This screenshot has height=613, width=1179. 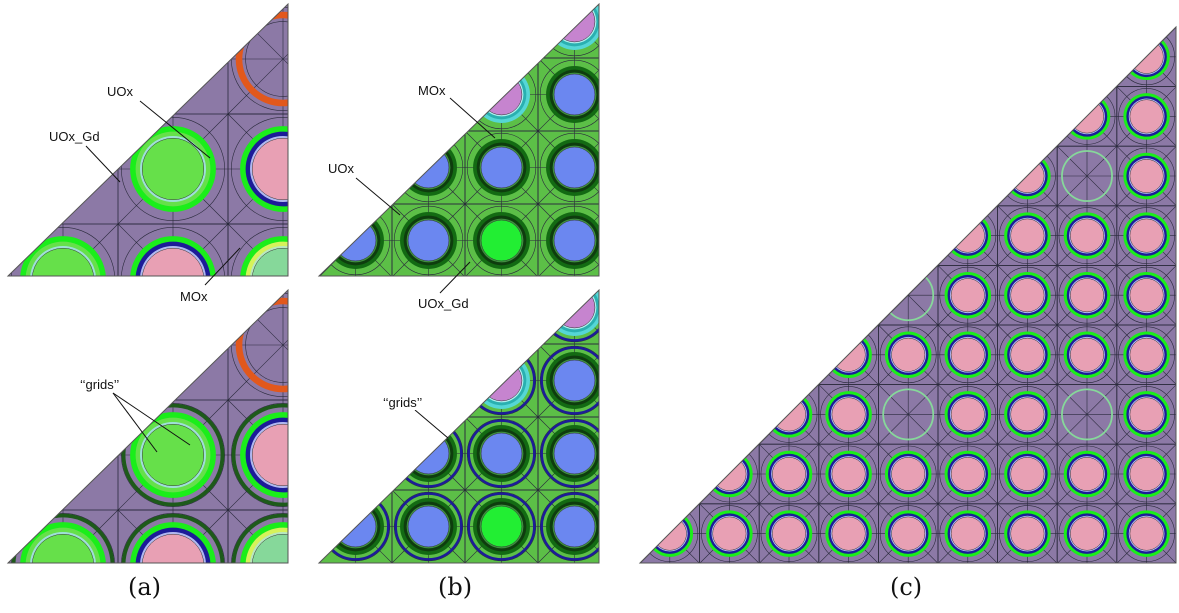 What do you see at coordinates (103, 164) in the screenshot?
I see `leader-a-uoxgd` at bounding box center [103, 164].